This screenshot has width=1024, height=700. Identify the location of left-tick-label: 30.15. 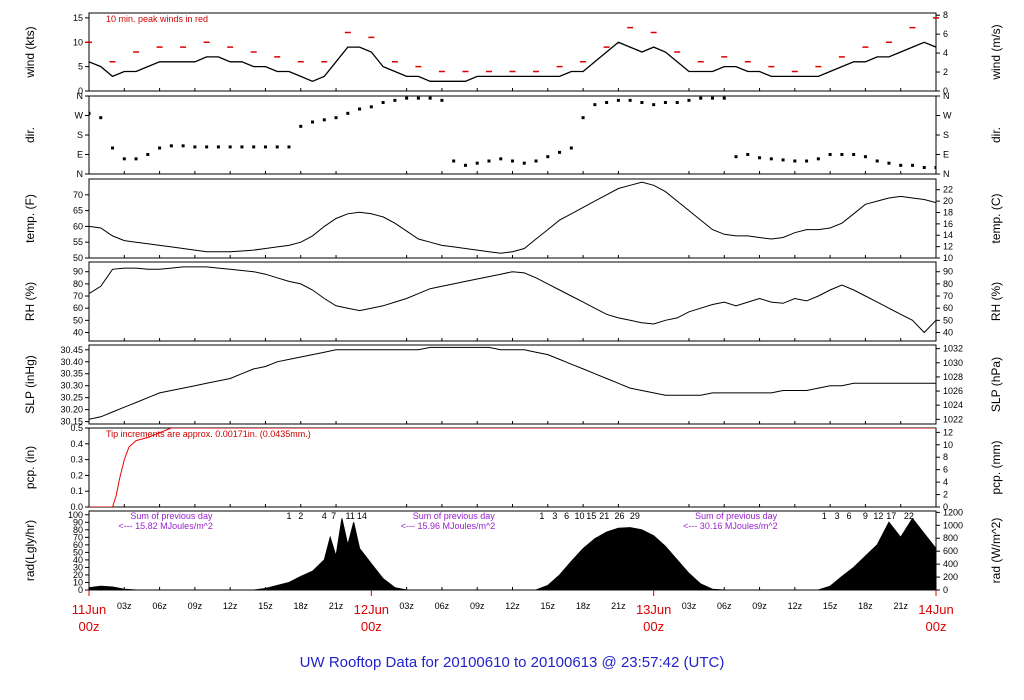
(71, 422).